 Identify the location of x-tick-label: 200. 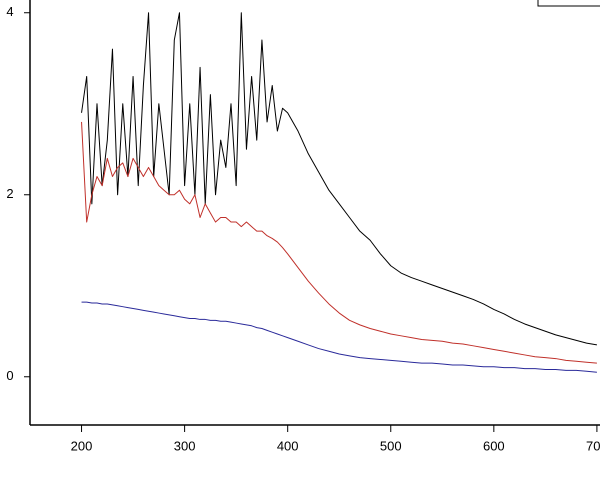
(82, 445).